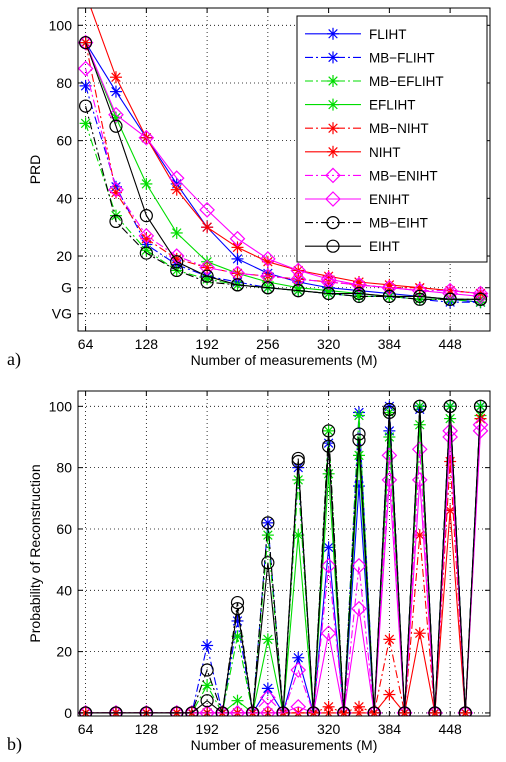 This screenshot has height=762, width=506. Describe the element at coordinates (389, 199) in the screenshot. I see `legend-label: ENIHT` at that location.